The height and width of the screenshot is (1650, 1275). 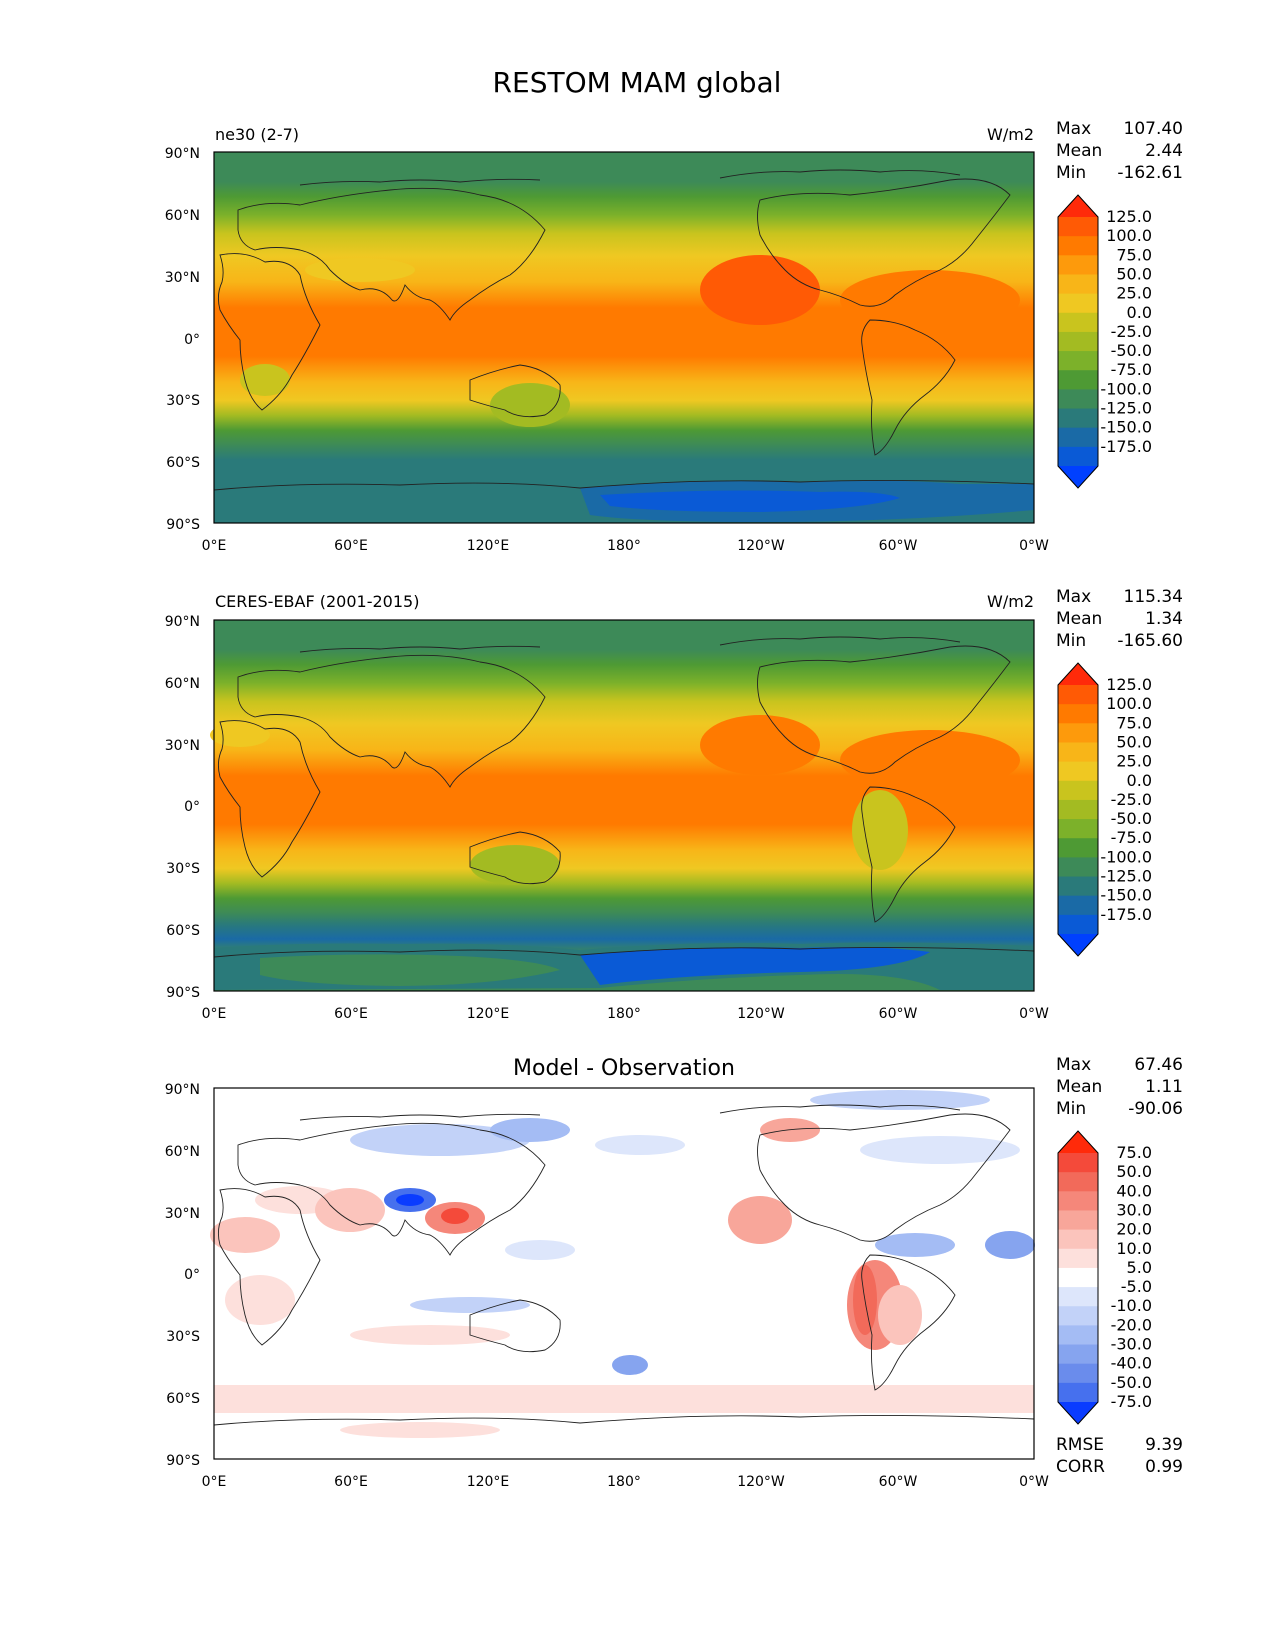 What do you see at coordinates (1119, 151) in the screenshot?
I see `stats-box: Max 107.40 Mean 2.44 Min -162.61` at bounding box center [1119, 151].